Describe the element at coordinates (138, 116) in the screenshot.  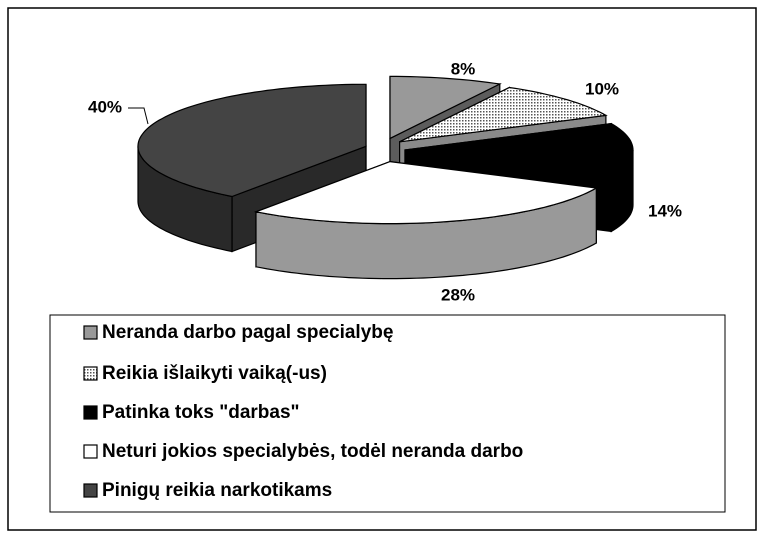
I see `leader-line` at that location.